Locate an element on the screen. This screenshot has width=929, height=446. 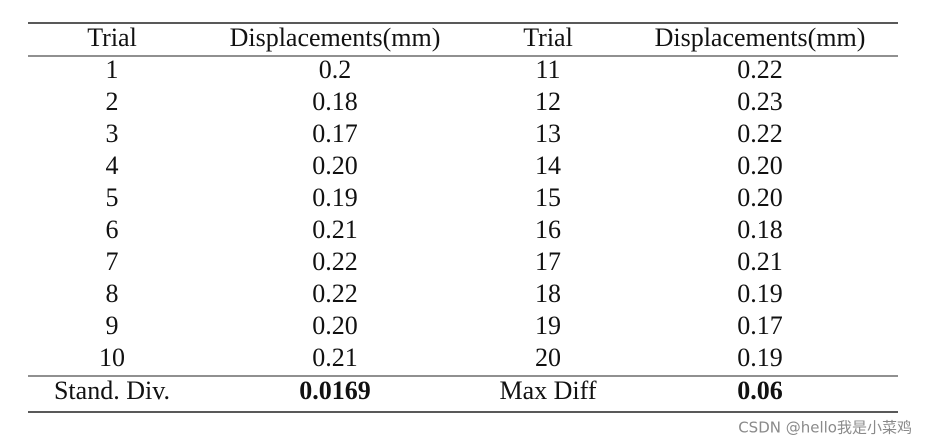
watermark: CSDN @hello我是小菜鸡 is located at coordinates (825, 428).